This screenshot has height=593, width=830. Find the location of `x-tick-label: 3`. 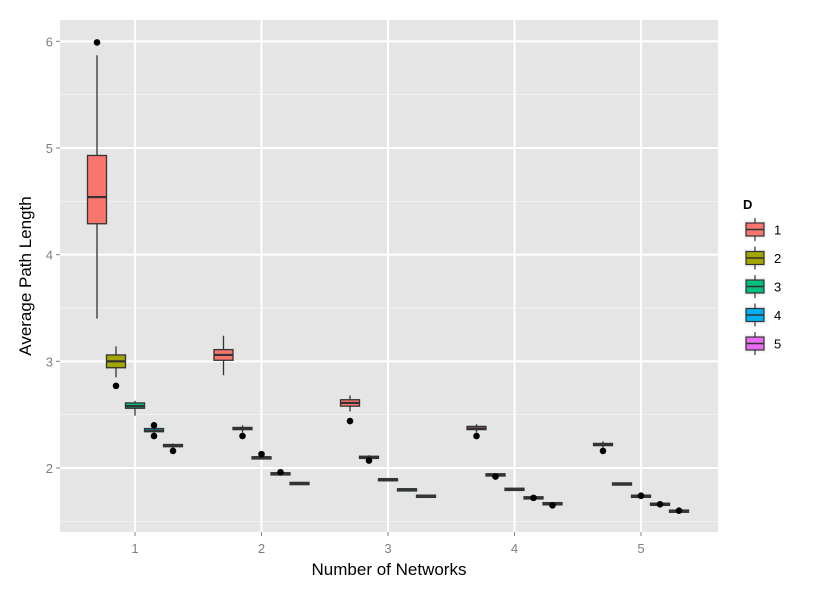

x-tick-label: 3 is located at coordinates (387, 548).